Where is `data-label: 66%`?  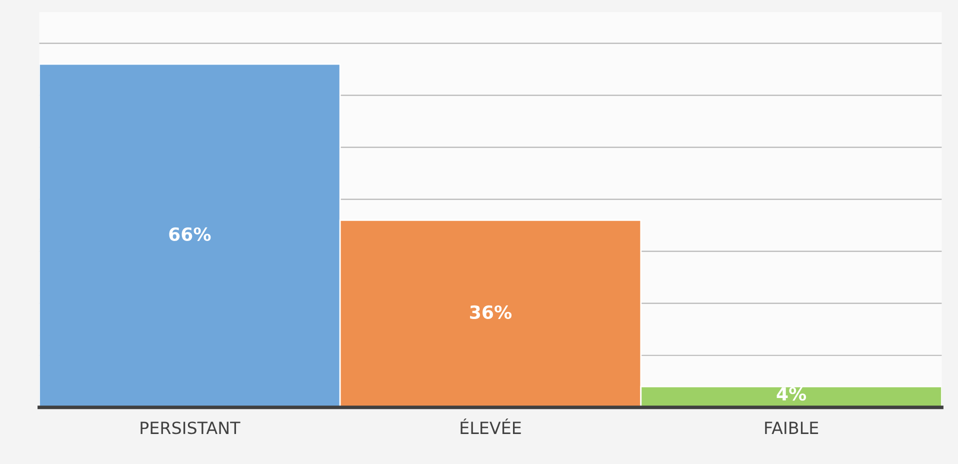
data-label: 66% is located at coordinates (190, 234).